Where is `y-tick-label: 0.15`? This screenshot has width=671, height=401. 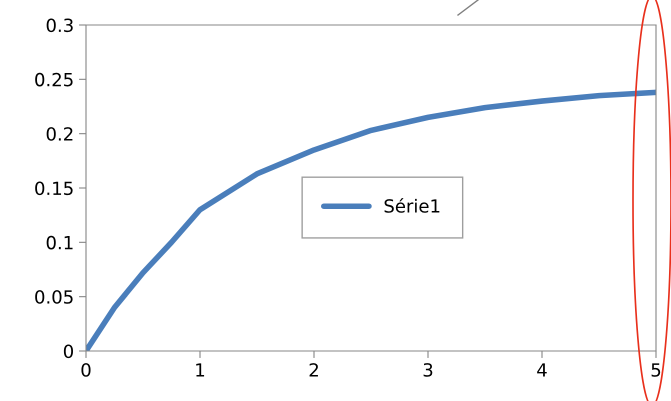
y-tick-label: 0.15 is located at coordinates (54, 188).